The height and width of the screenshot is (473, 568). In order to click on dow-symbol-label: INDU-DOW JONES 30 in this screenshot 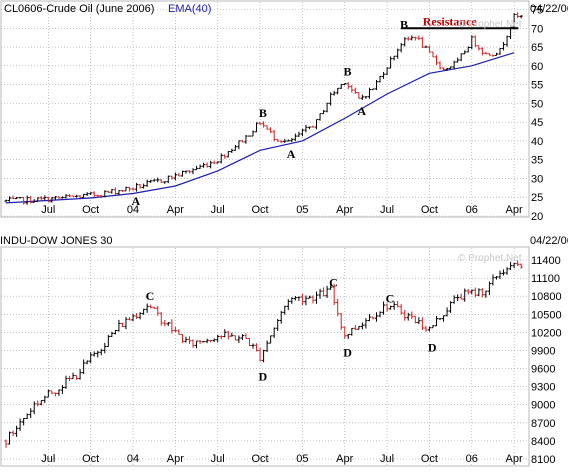, I will do `click(56, 241)`.